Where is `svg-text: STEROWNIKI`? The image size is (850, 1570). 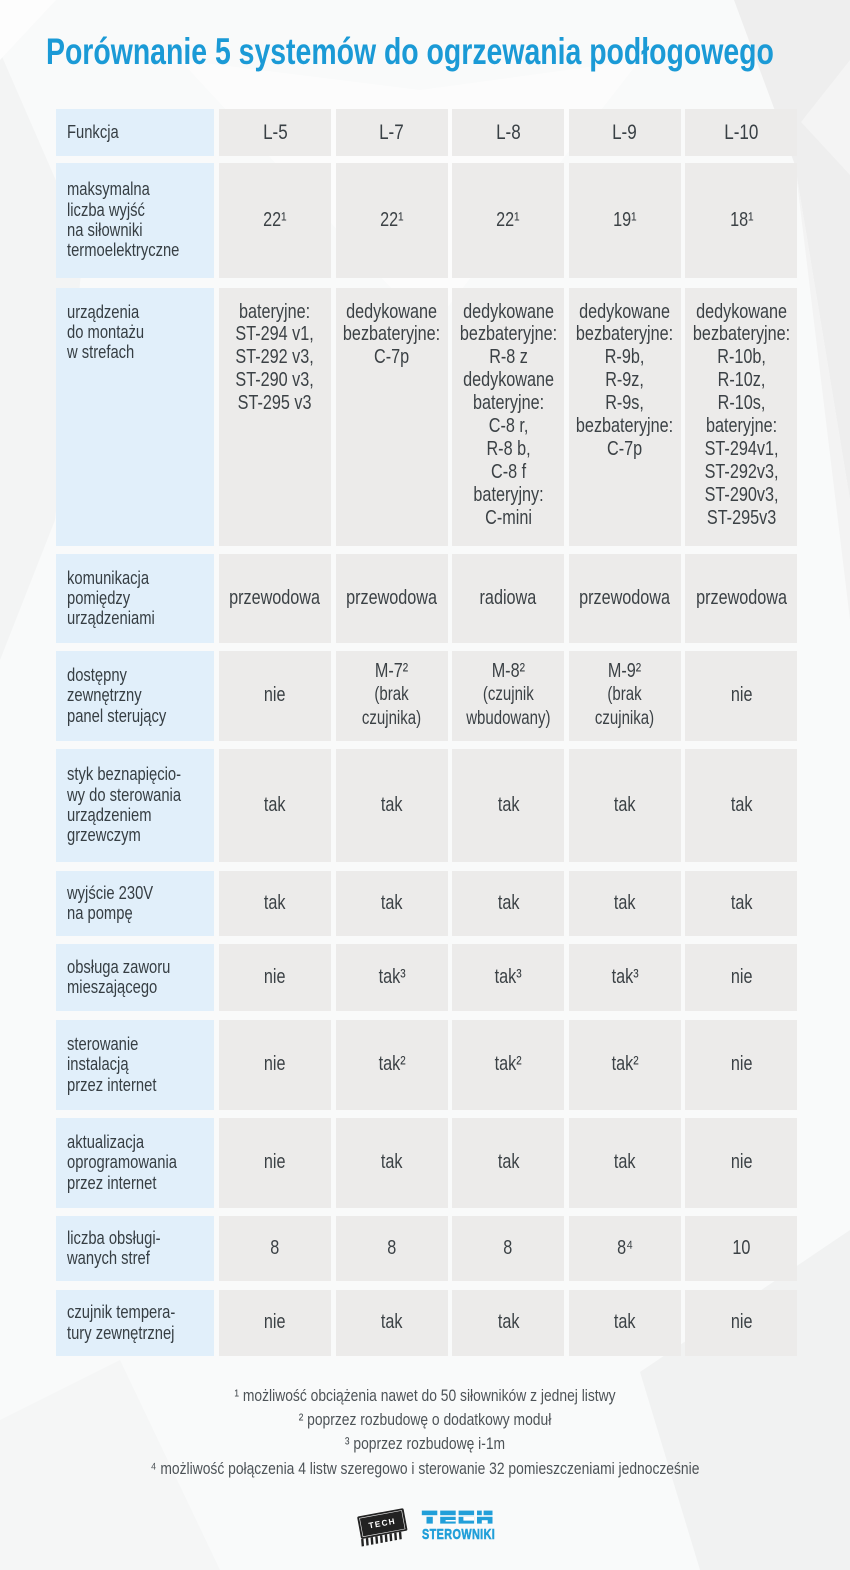
svg-text: STEROWNIKI is located at coordinates (458, 1533).